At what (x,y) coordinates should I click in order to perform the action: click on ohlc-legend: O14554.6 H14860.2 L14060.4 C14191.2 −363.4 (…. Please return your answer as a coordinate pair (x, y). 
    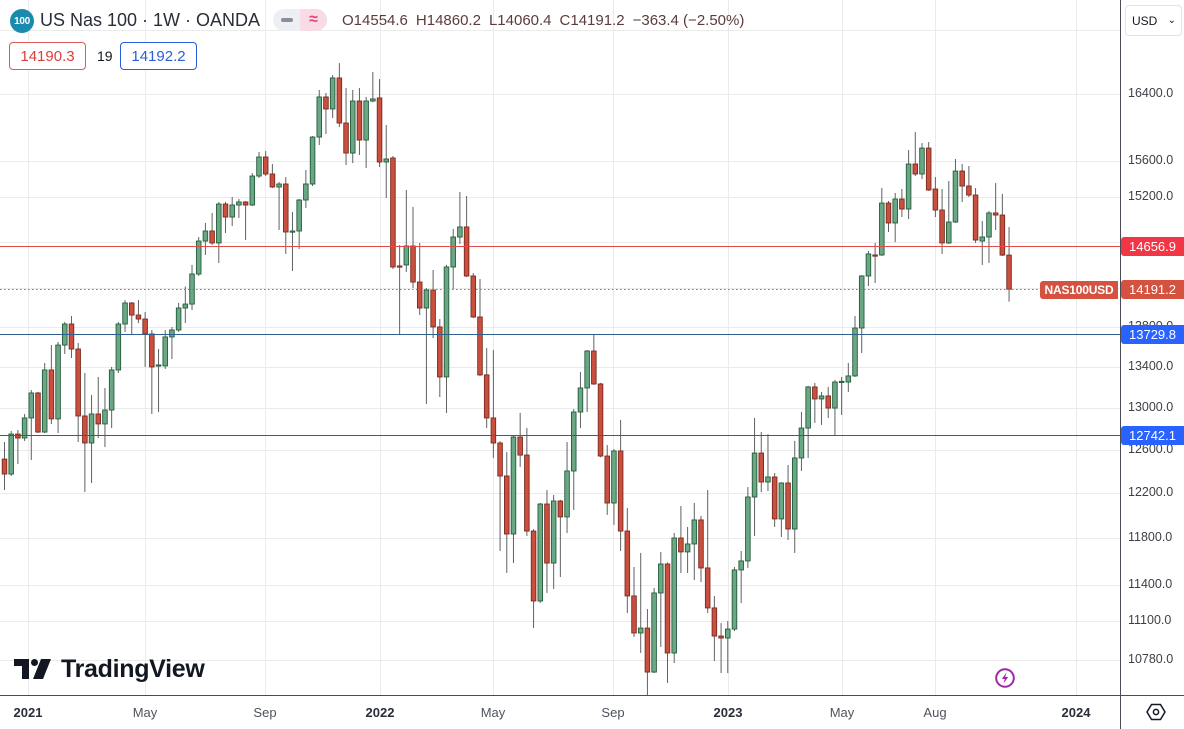
    Looking at the image, I should click on (543, 20).